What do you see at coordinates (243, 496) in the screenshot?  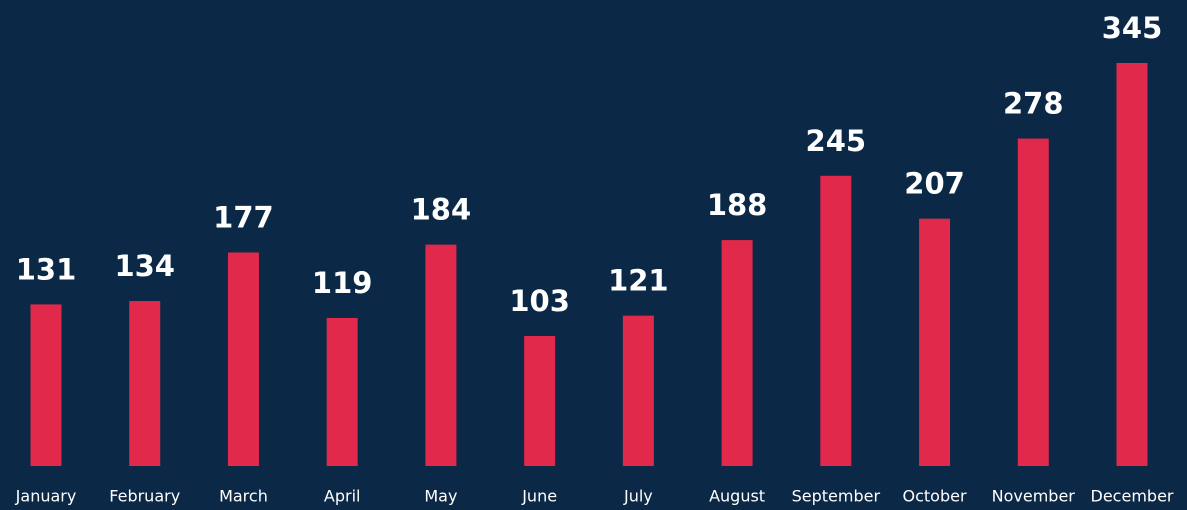 I see `x-tick-label: March` at bounding box center [243, 496].